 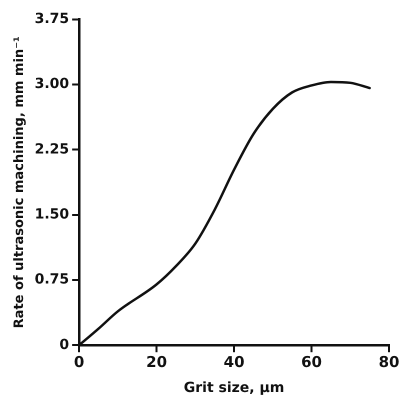 I want to click on y-axis-title: Rate of ultrasonic machining, mm min⁻¹, so click(x=20, y=182).